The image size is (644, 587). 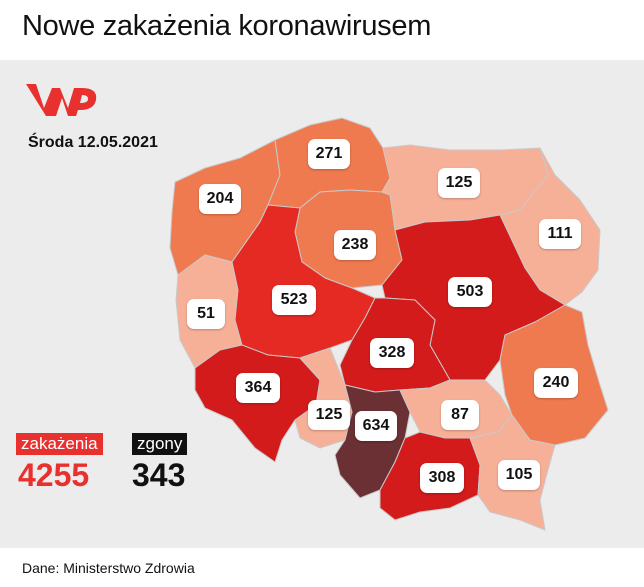 What do you see at coordinates (54, 475) in the screenshot?
I see `infections-value: 4255` at bounding box center [54, 475].